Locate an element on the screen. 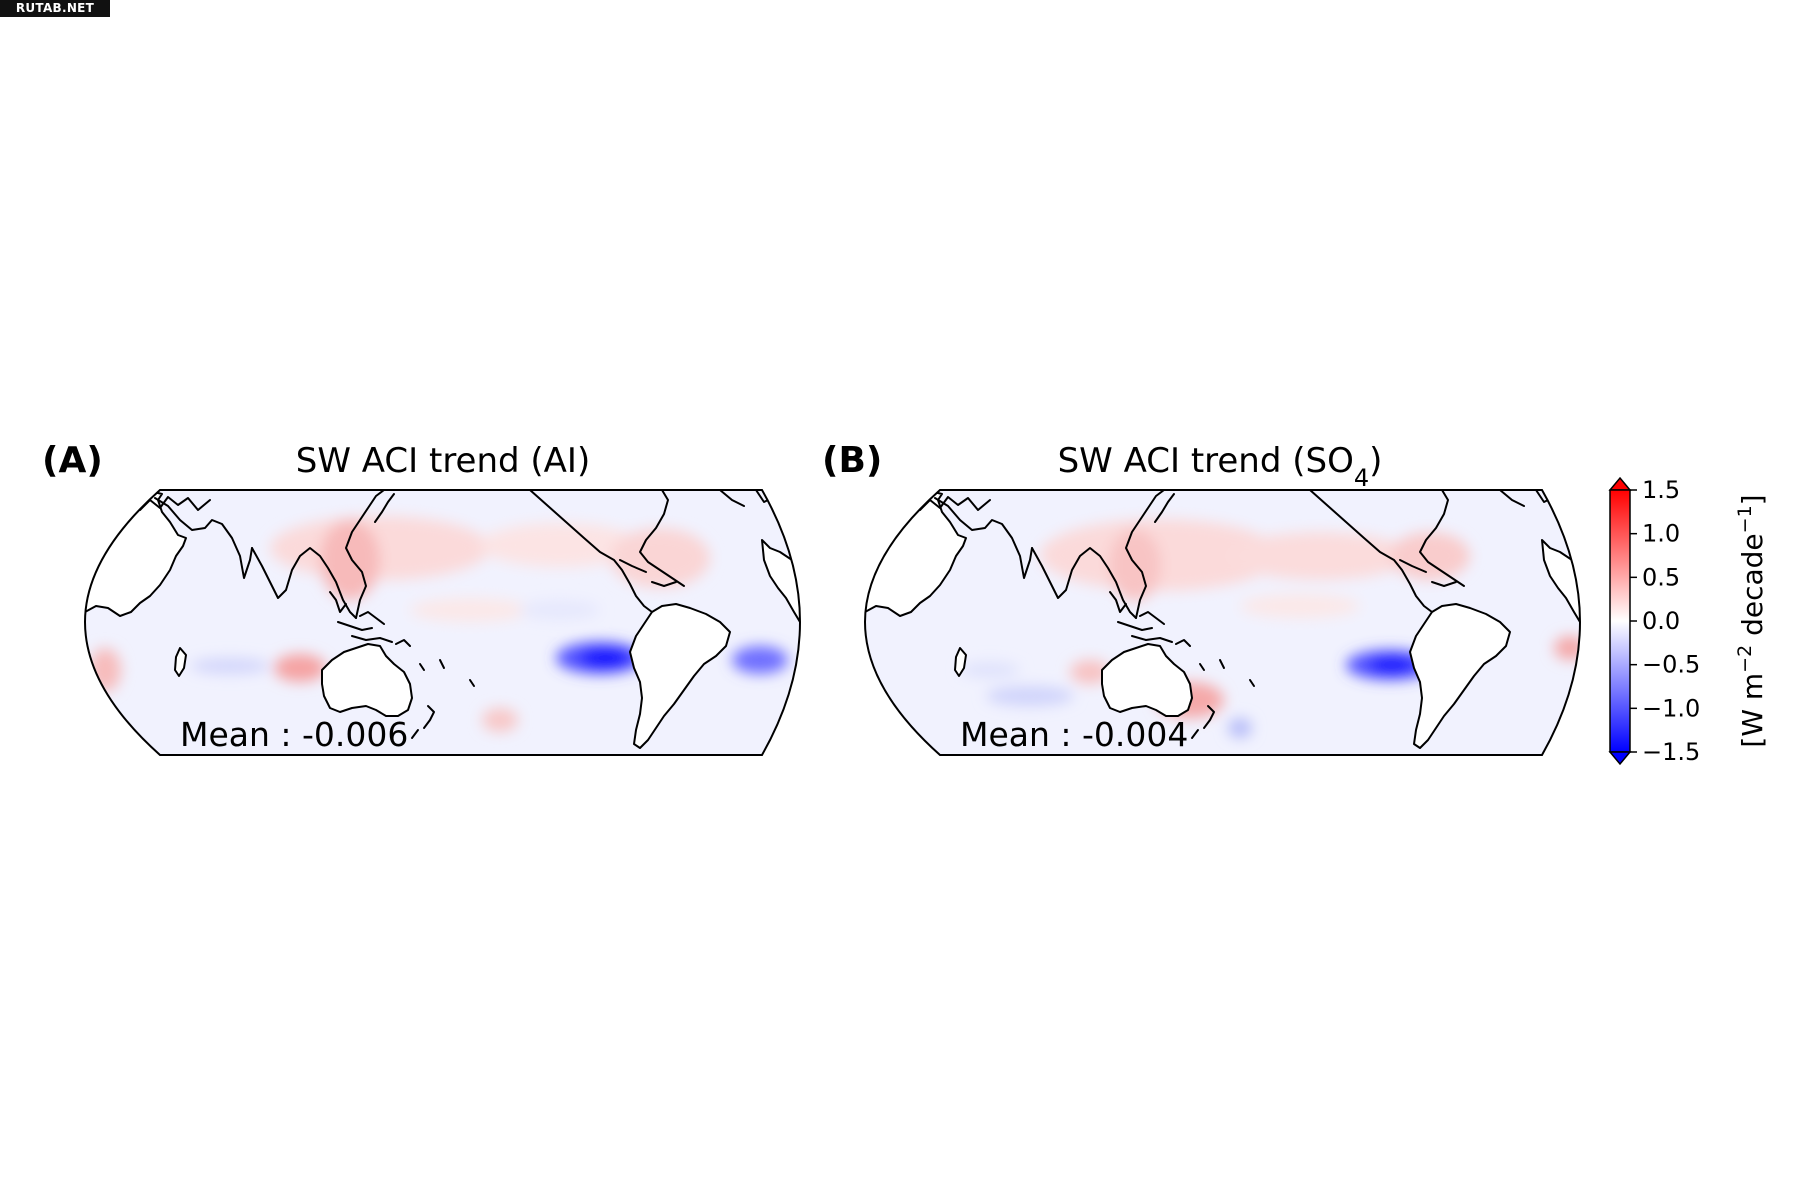 This screenshot has width=1800, height=1200. panel-b-letter: (B) is located at coordinates (852, 460).